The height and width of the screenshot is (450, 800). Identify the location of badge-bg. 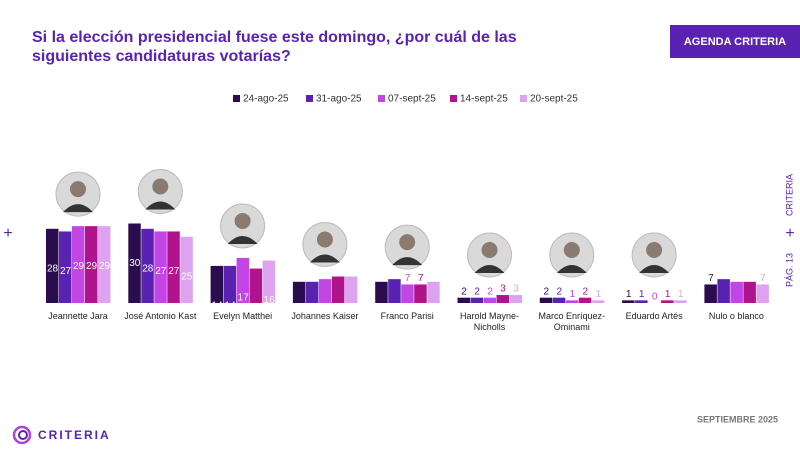
(735, 41).